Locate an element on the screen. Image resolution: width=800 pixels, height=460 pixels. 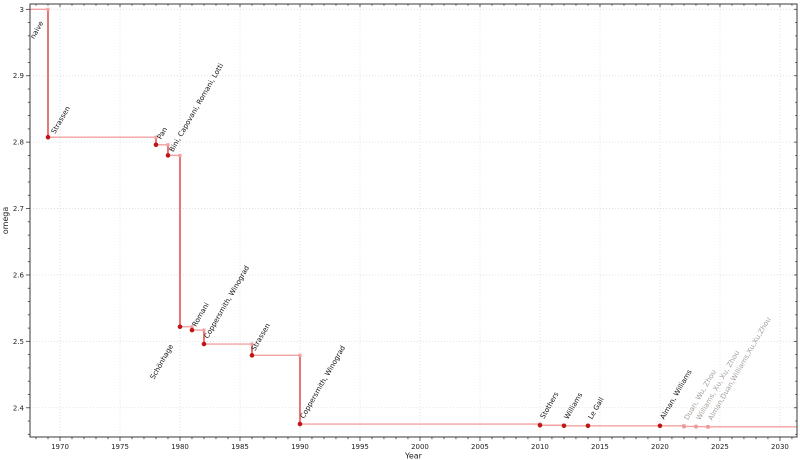
y-tick-label: 2.8 is located at coordinates (18, 143).